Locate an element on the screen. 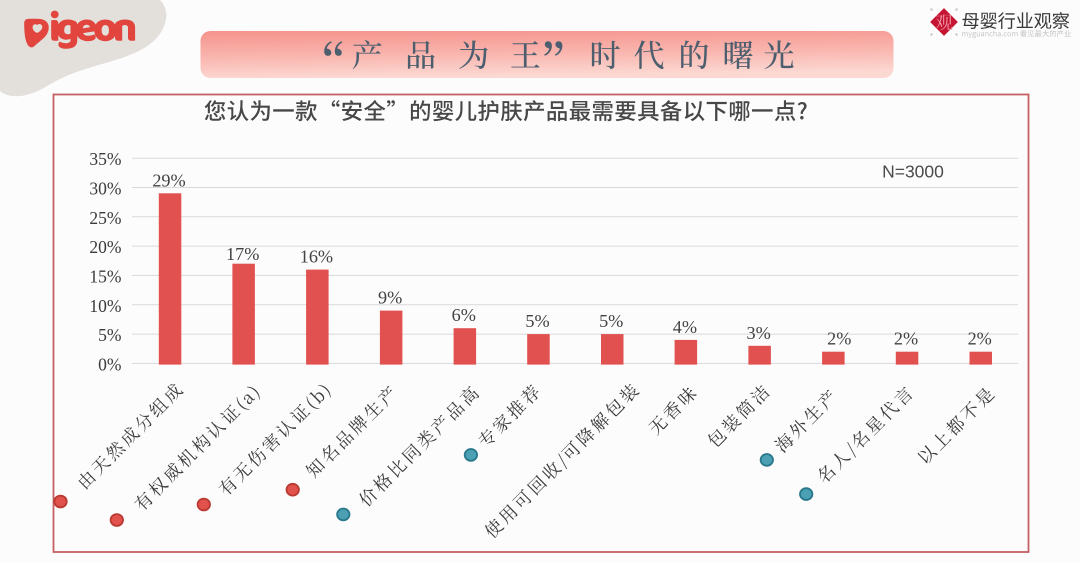  svg-text: 0% is located at coordinates (109, 364).